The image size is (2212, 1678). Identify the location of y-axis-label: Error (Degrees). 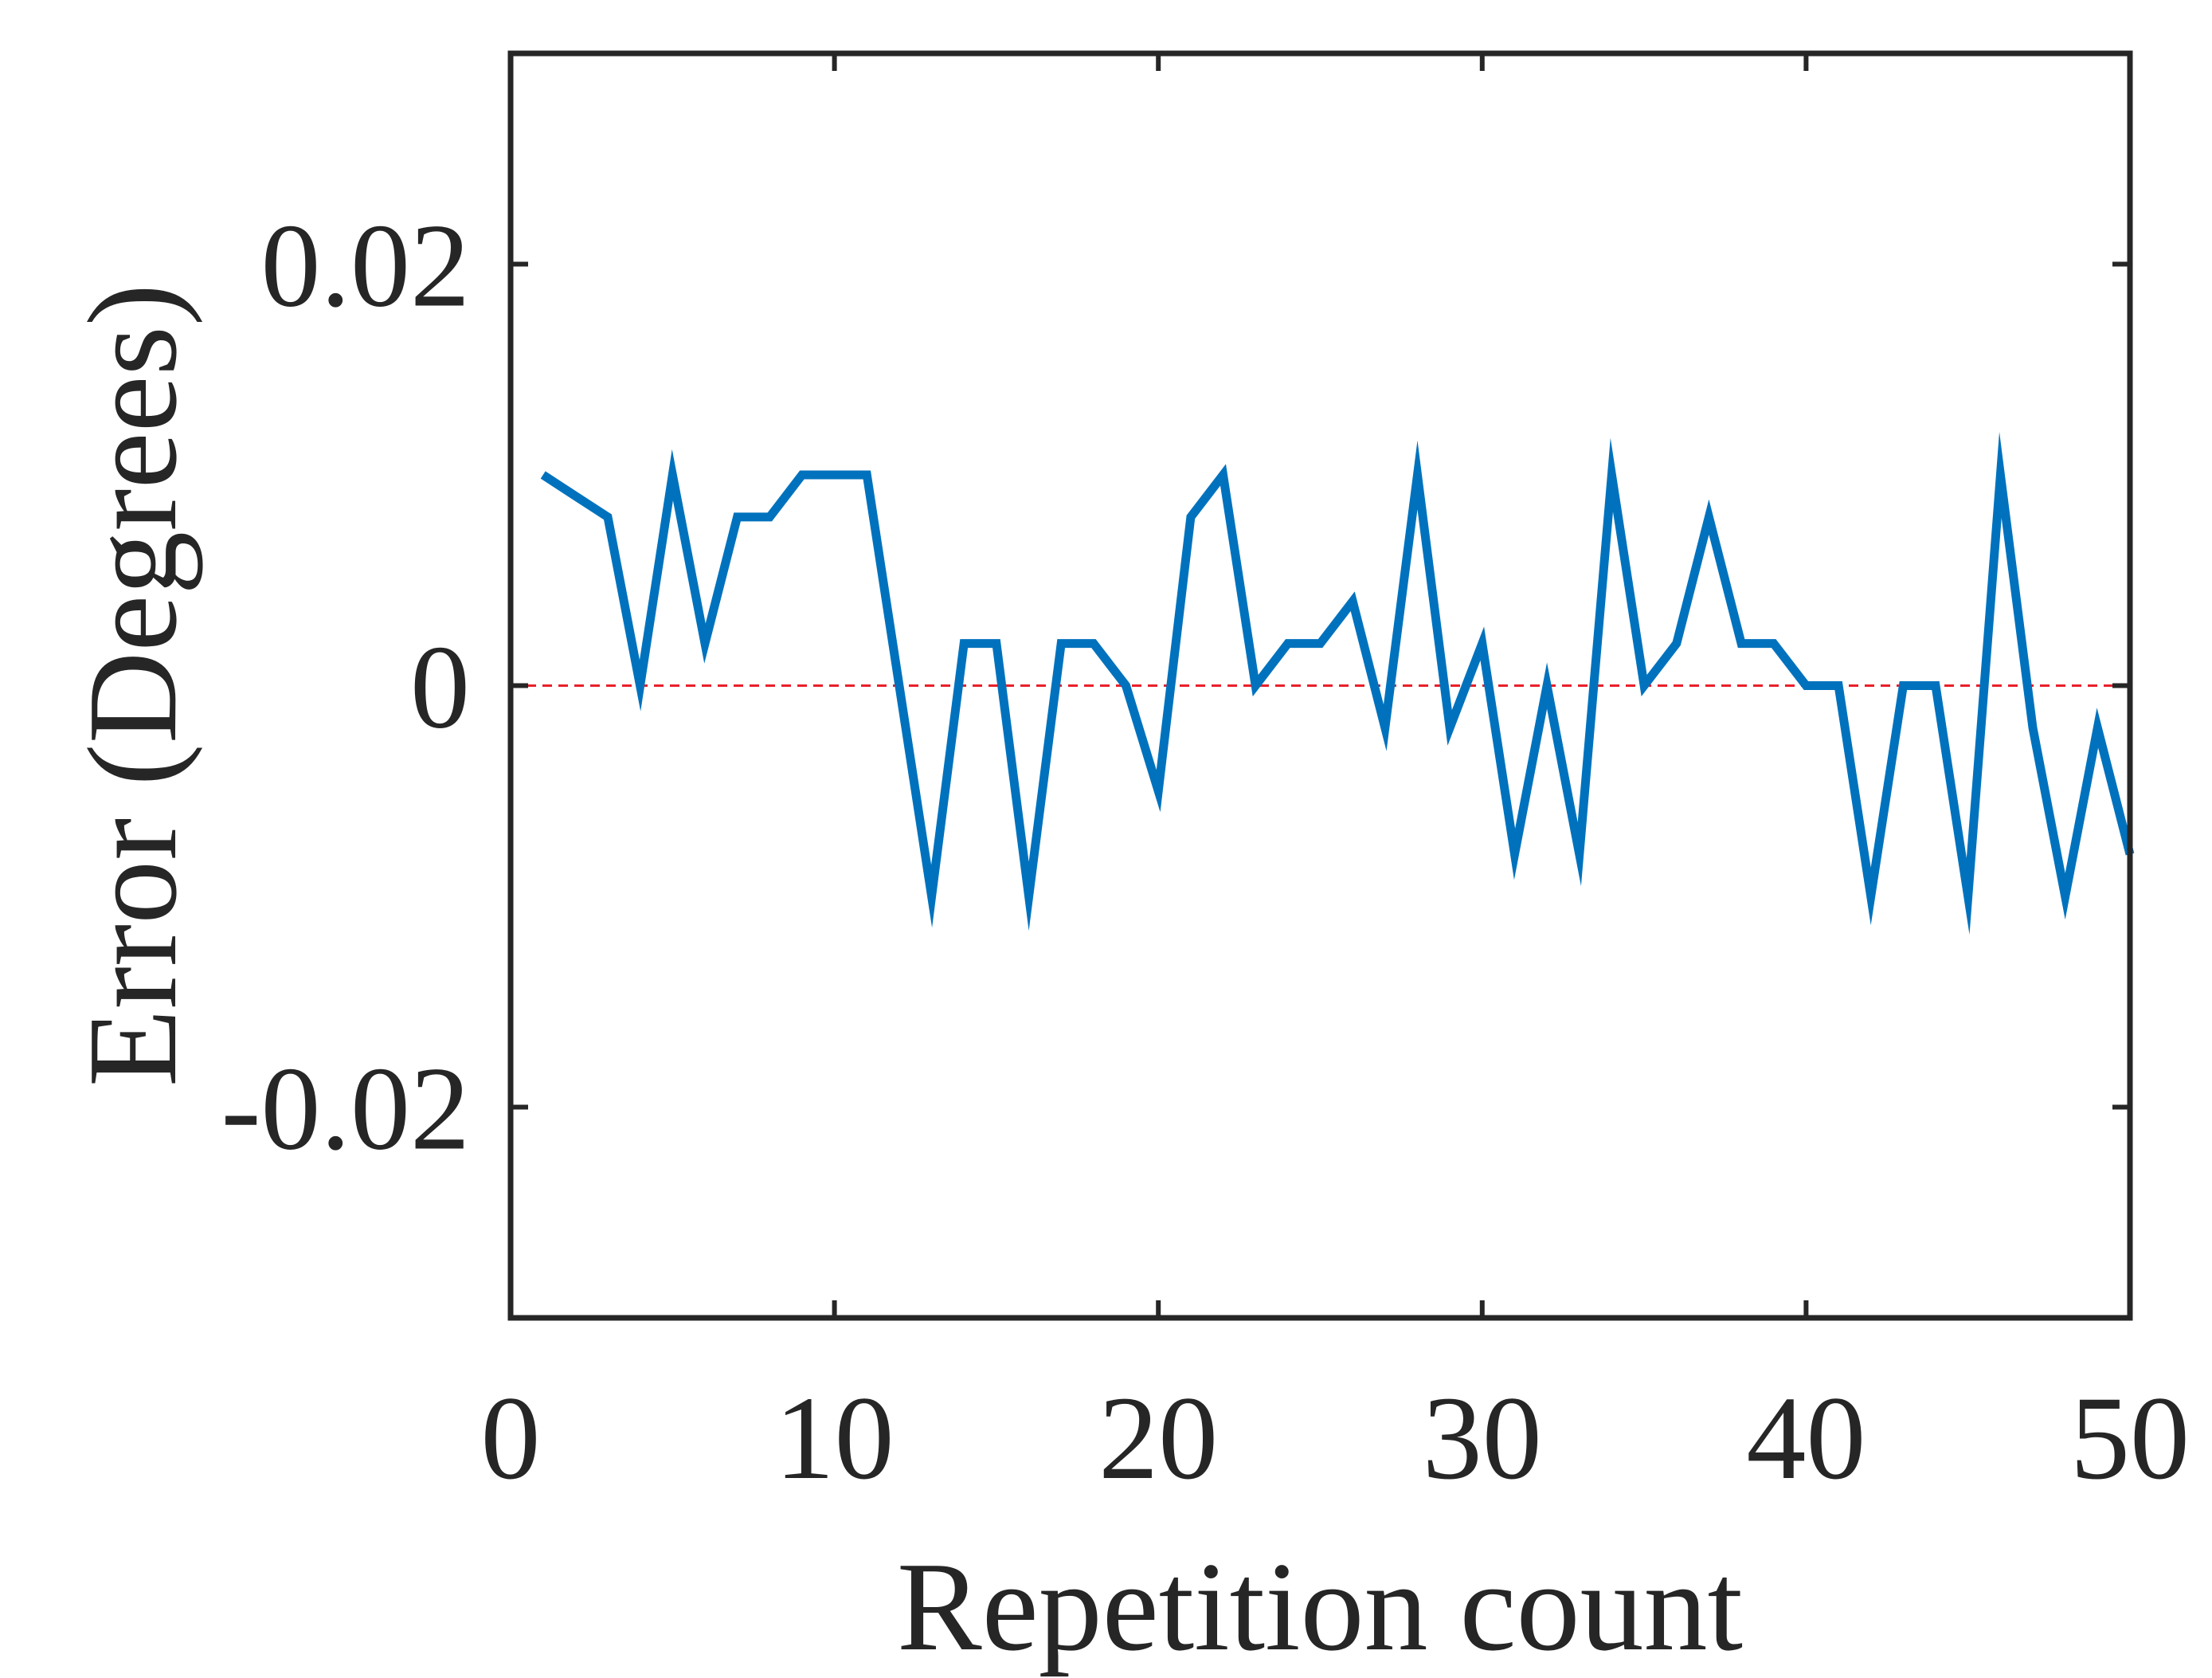
(132, 685).